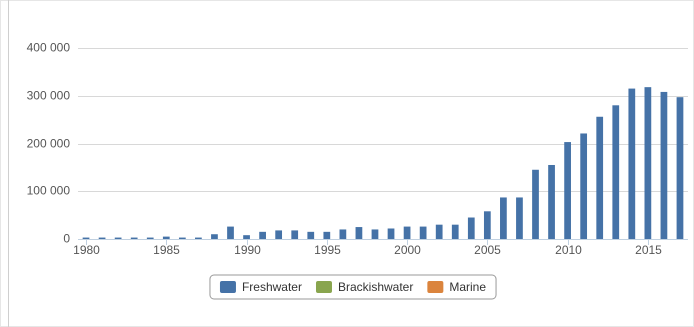  I want to click on x-tick-label: 2005, so click(487, 250).